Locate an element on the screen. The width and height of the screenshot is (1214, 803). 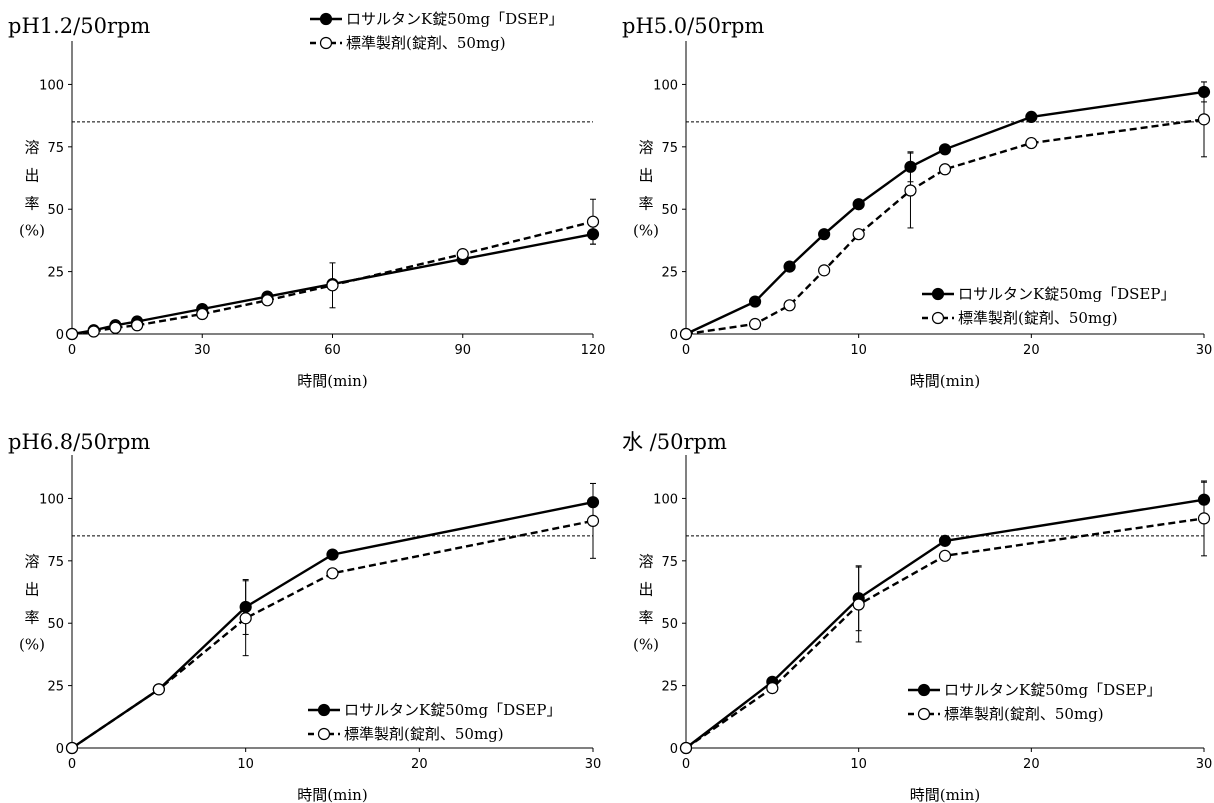
chart-title: 水 /50rpm is located at coordinates (674, 442).